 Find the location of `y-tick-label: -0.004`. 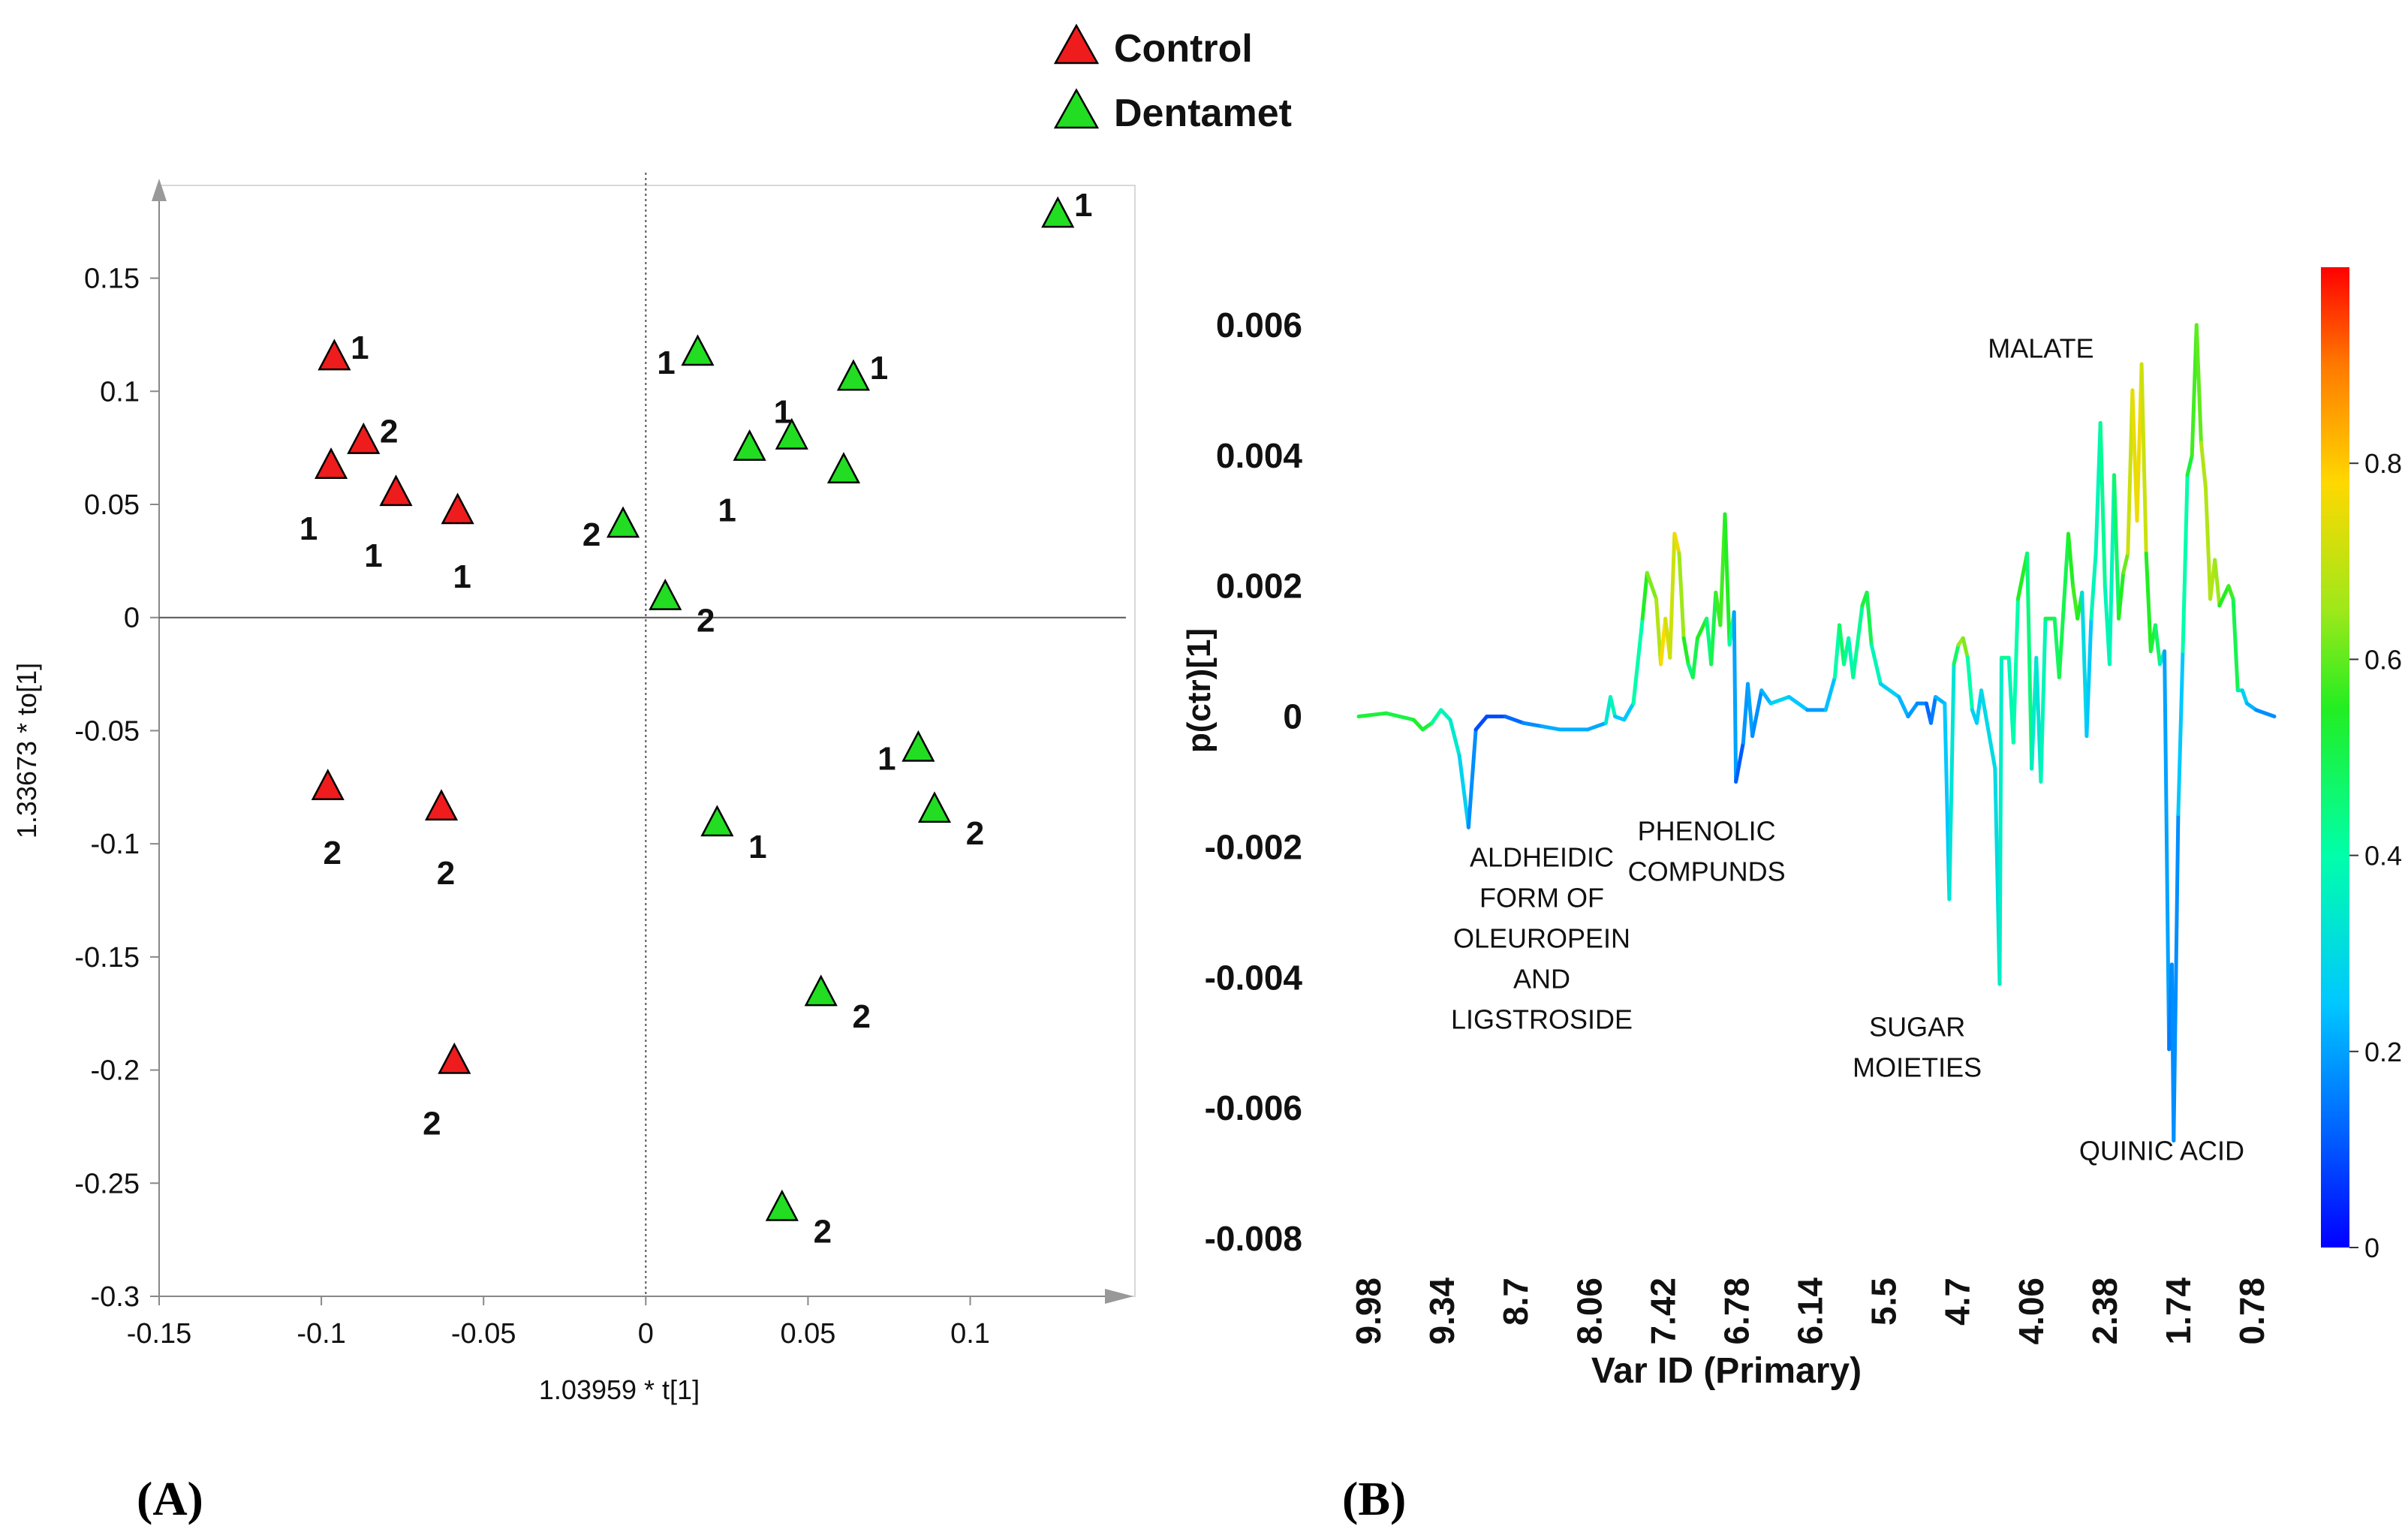

y-tick-label: -0.004 is located at coordinates (1254, 977).